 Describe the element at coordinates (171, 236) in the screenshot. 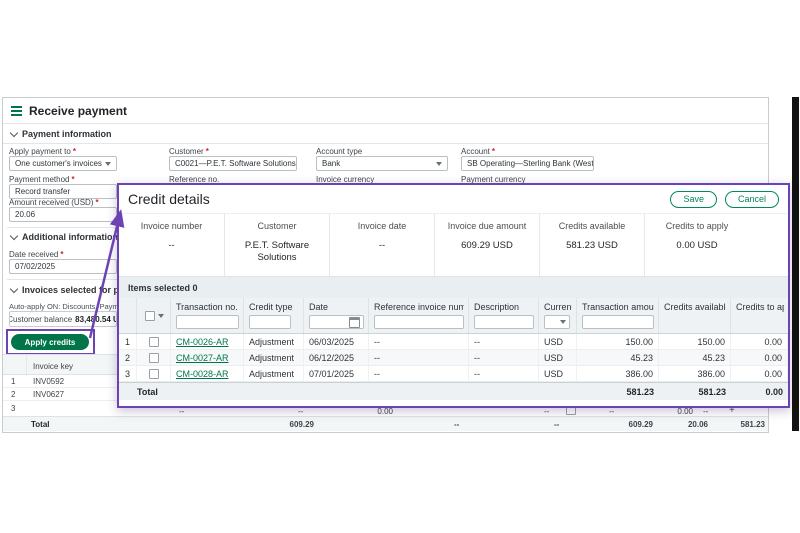

I see `summary-invoice-number: Invoice number --` at that location.